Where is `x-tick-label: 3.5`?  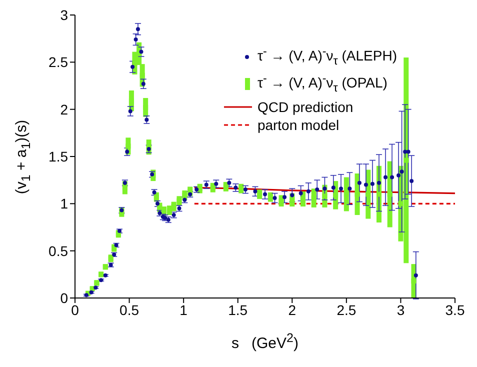
x-tick-label: 3.5 is located at coordinates (455, 310).